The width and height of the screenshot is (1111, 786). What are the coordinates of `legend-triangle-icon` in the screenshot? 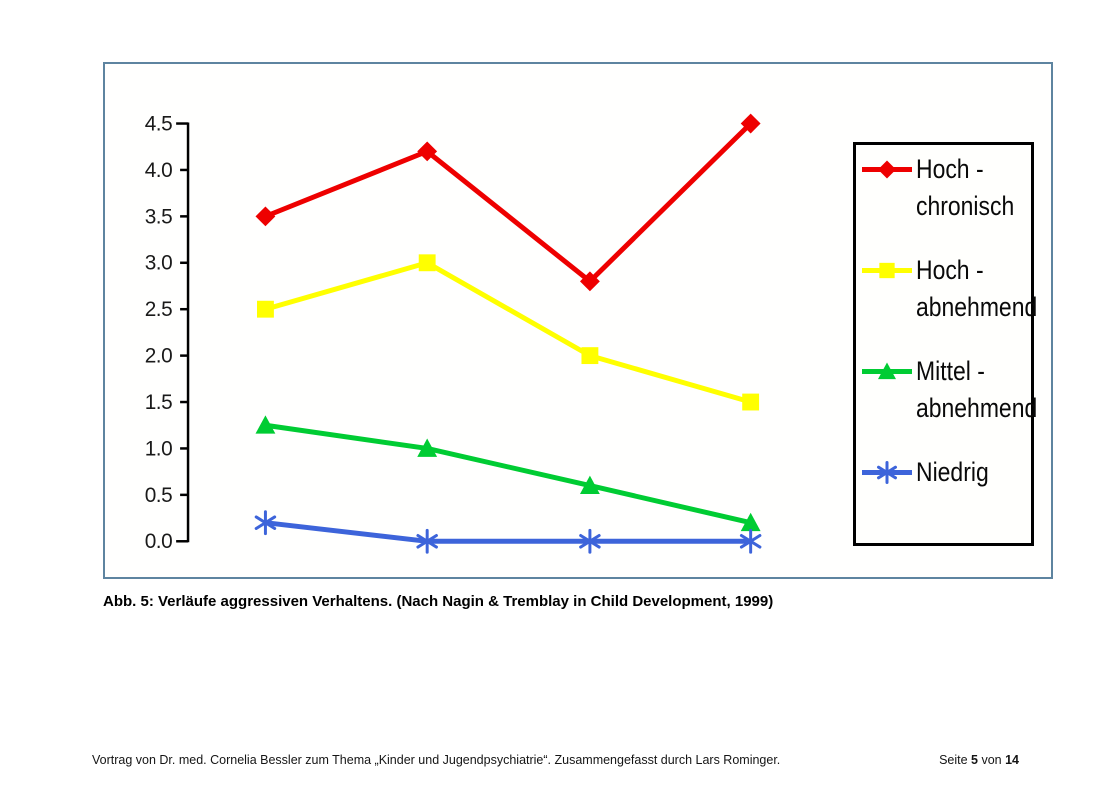 It's located at (887, 371).